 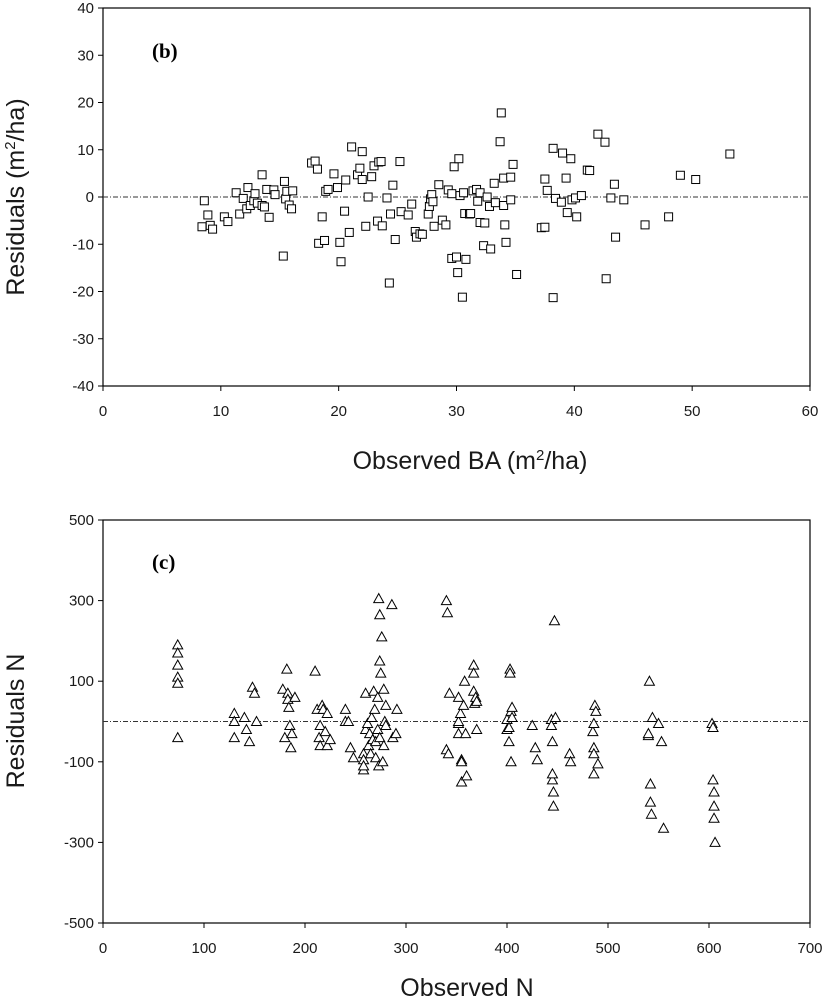 What do you see at coordinates (809, 948) in the screenshot?
I see `panel-c-x-tick-label: 700` at bounding box center [809, 948].